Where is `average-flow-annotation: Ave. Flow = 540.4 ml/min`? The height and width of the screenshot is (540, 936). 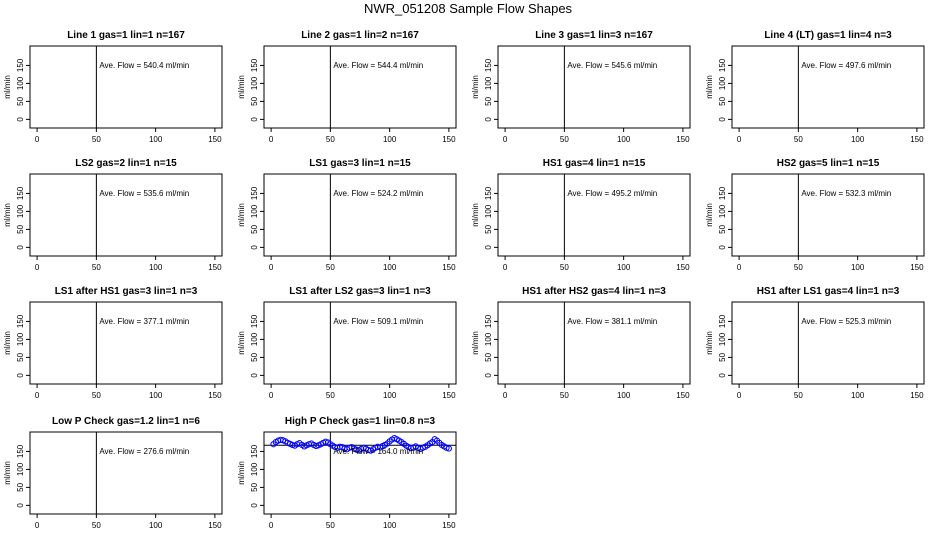
average-flow-annotation: Ave. Flow = 540.4 ml/min is located at coordinates (144, 65).